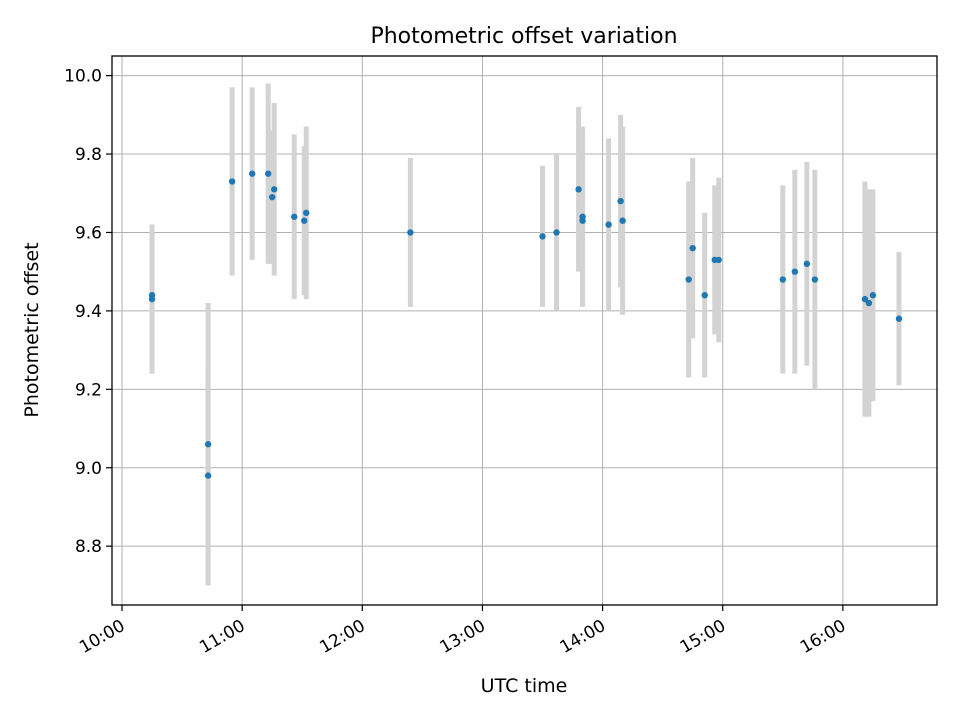 Image resolution: width=960 pixels, height=720 pixels. Describe the element at coordinates (703, 637) in the screenshot. I see `x-tick-label: 15:00` at that location.